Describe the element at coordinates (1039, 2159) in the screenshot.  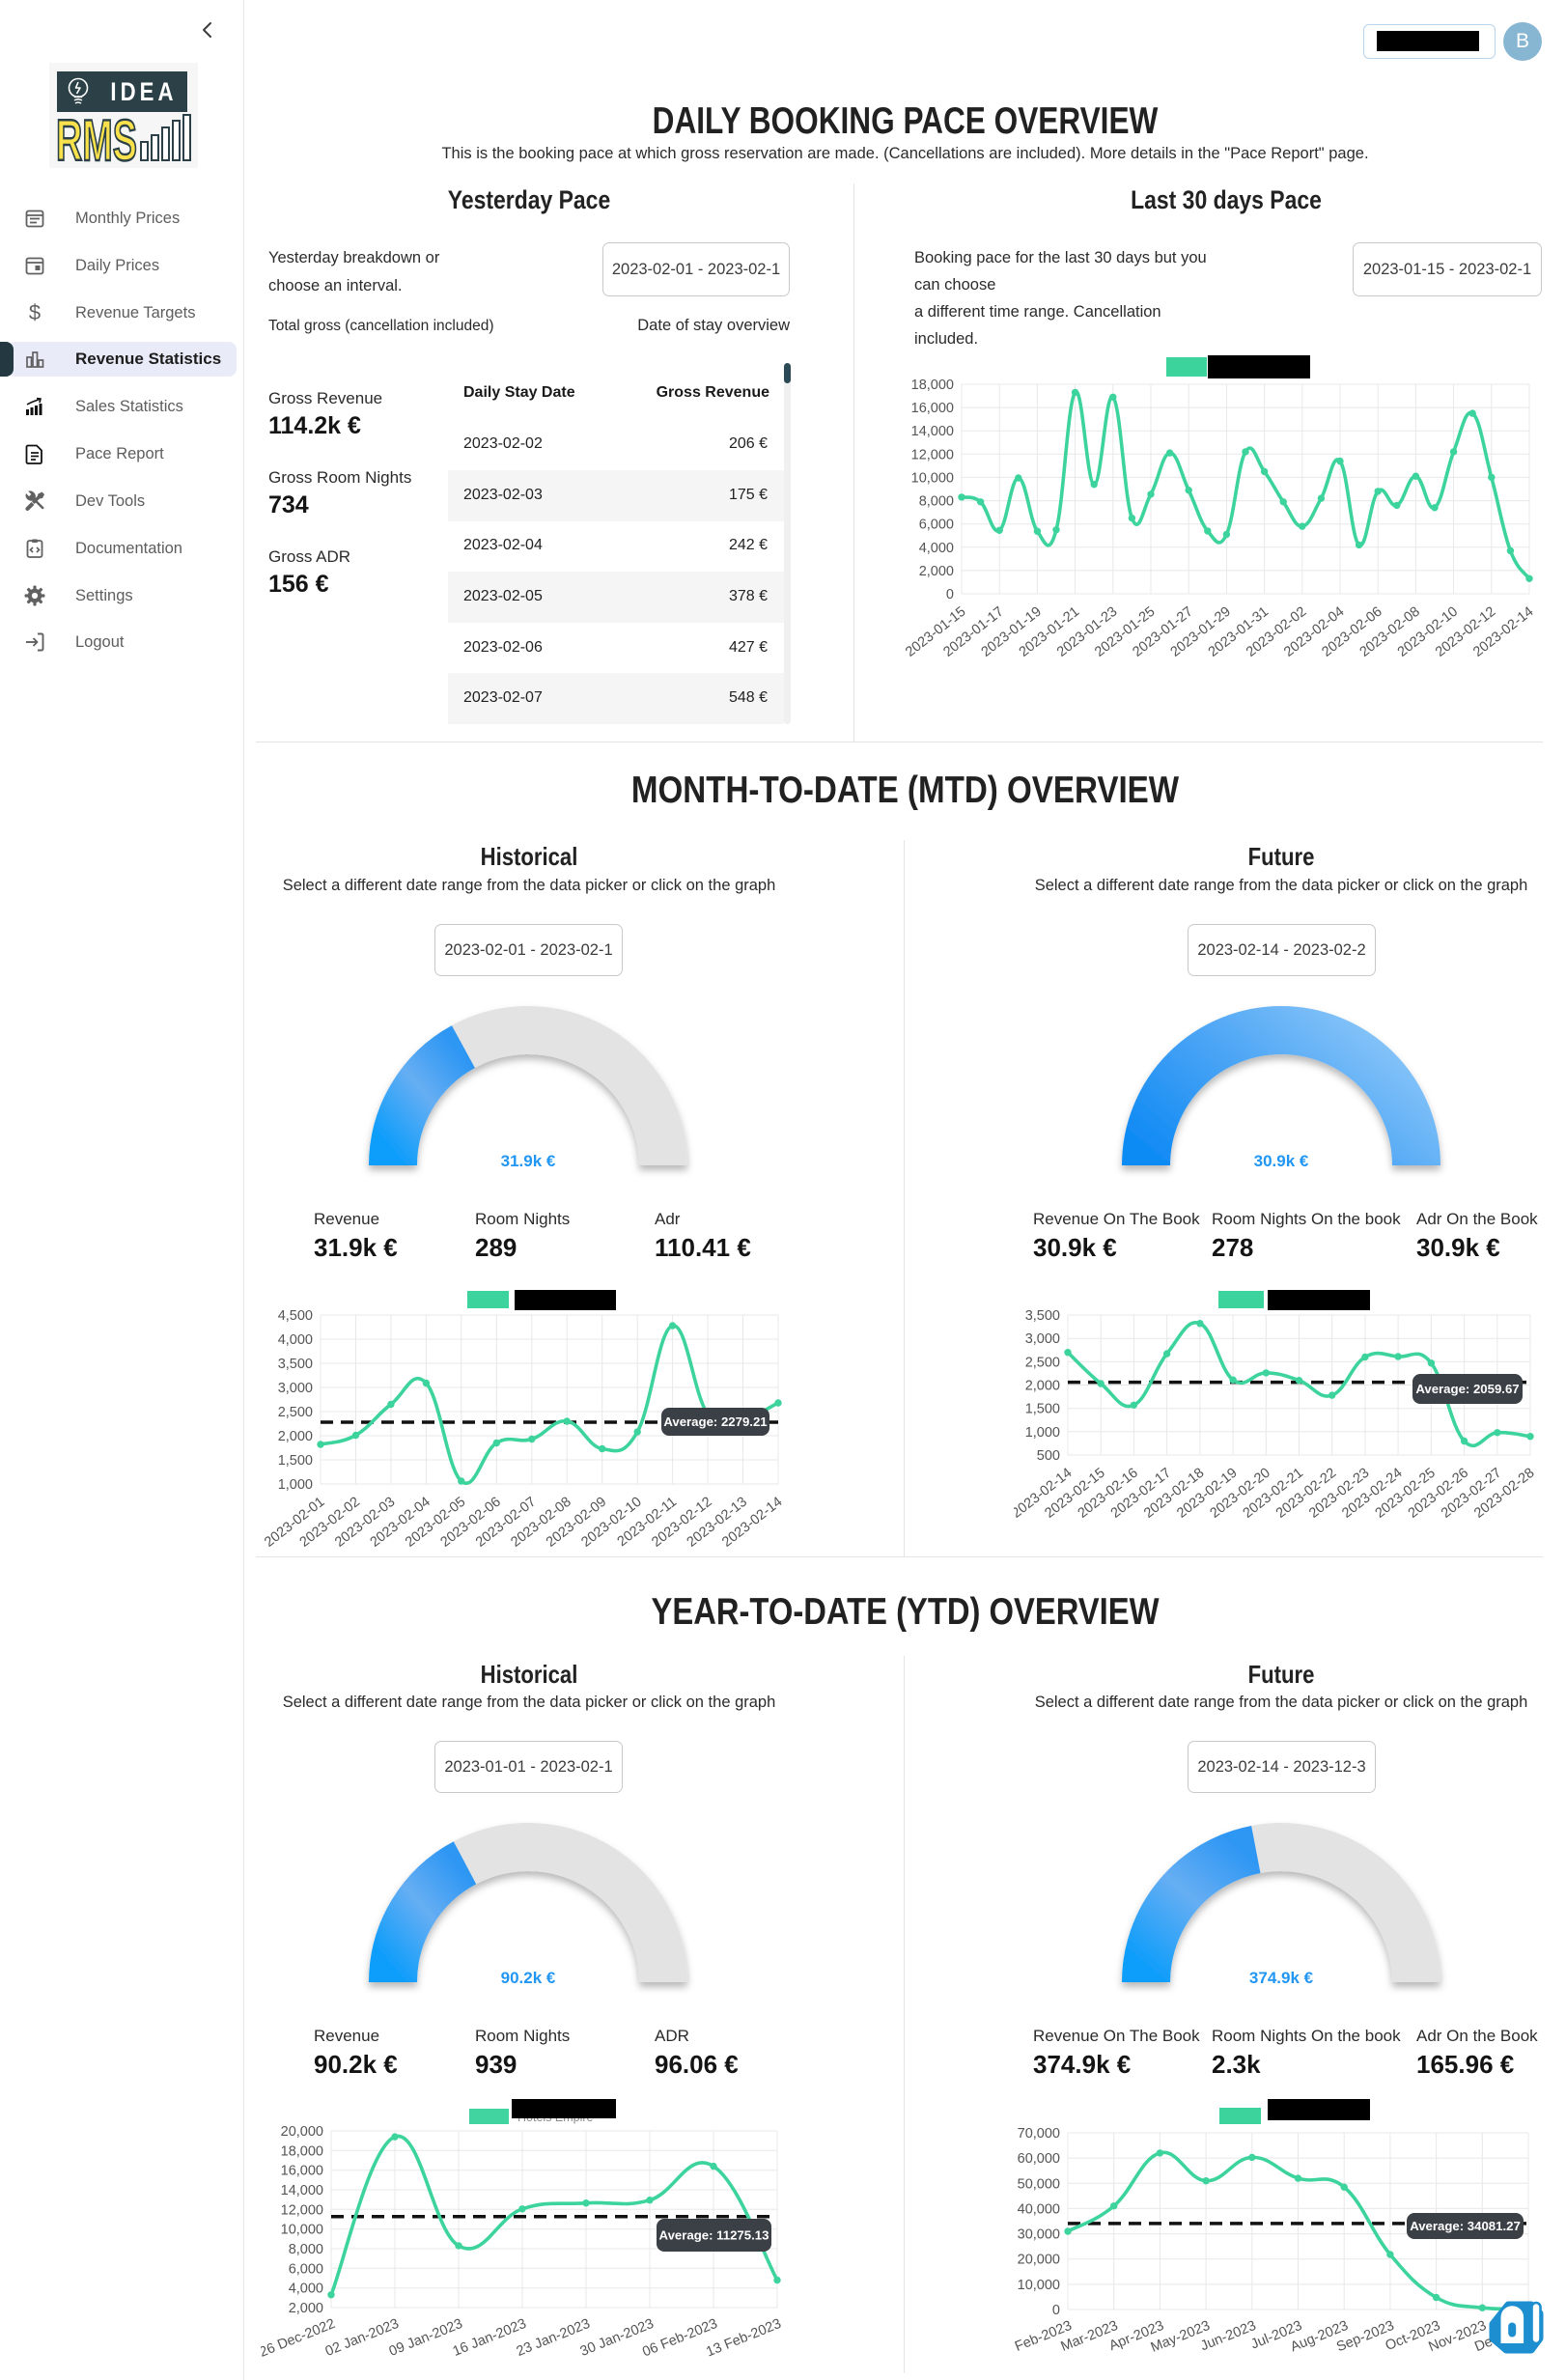
I see `svg-text: 60,000` at that location.